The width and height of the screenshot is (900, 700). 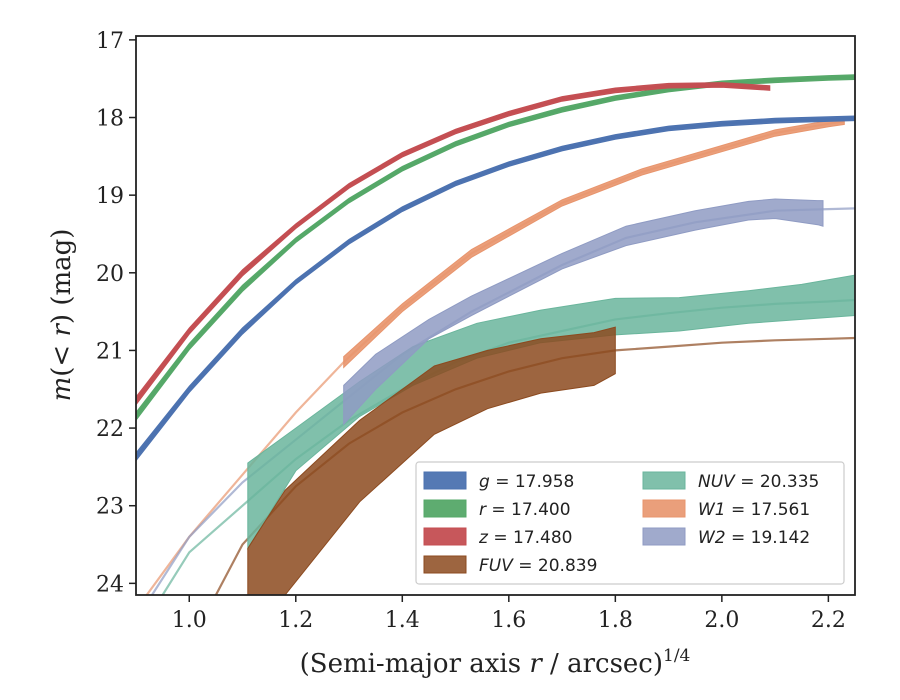 What do you see at coordinates (445, 536) in the screenshot?
I see `legend-swatch-z` at bounding box center [445, 536].